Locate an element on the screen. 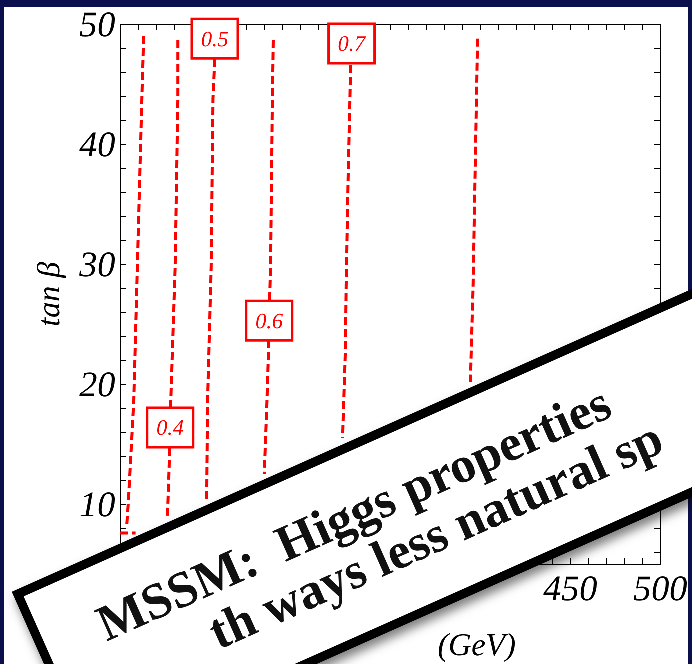  annotation: 0.6 is located at coordinates (270, 321).